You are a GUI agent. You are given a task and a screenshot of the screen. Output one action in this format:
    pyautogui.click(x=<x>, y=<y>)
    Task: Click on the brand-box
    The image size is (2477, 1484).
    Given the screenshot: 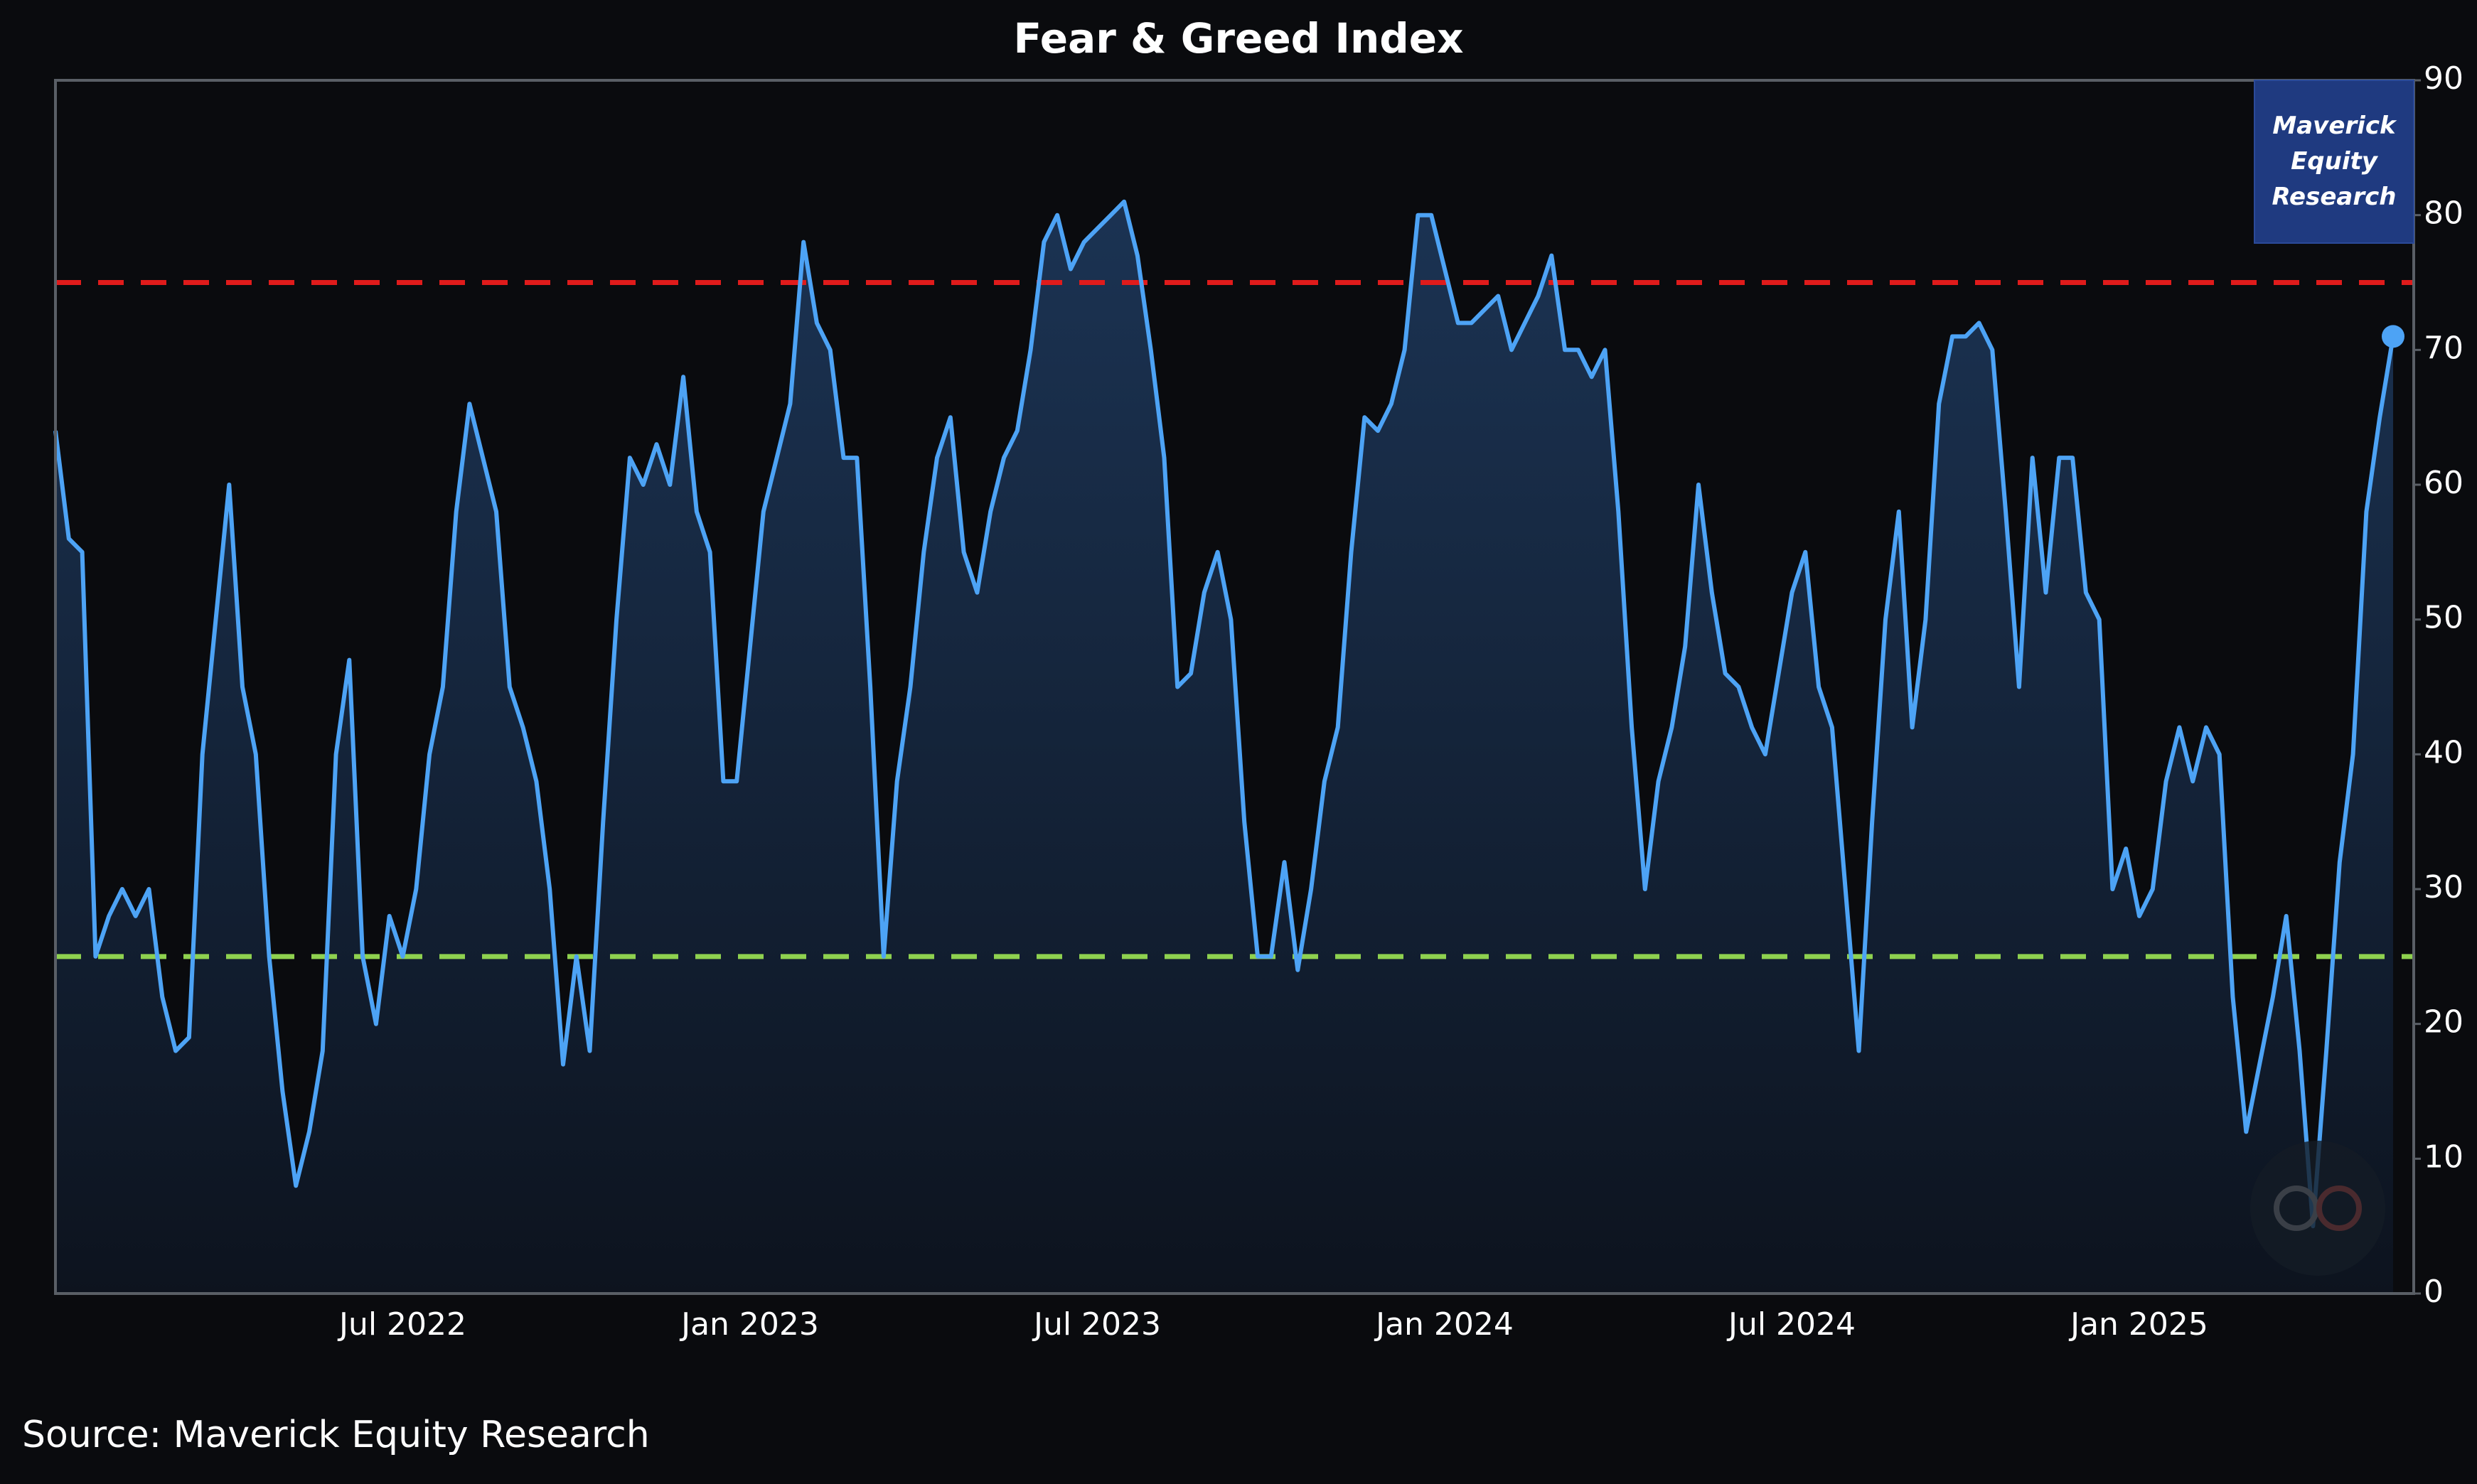 What is the action you would take?
    pyautogui.click(x=2334, y=162)
    